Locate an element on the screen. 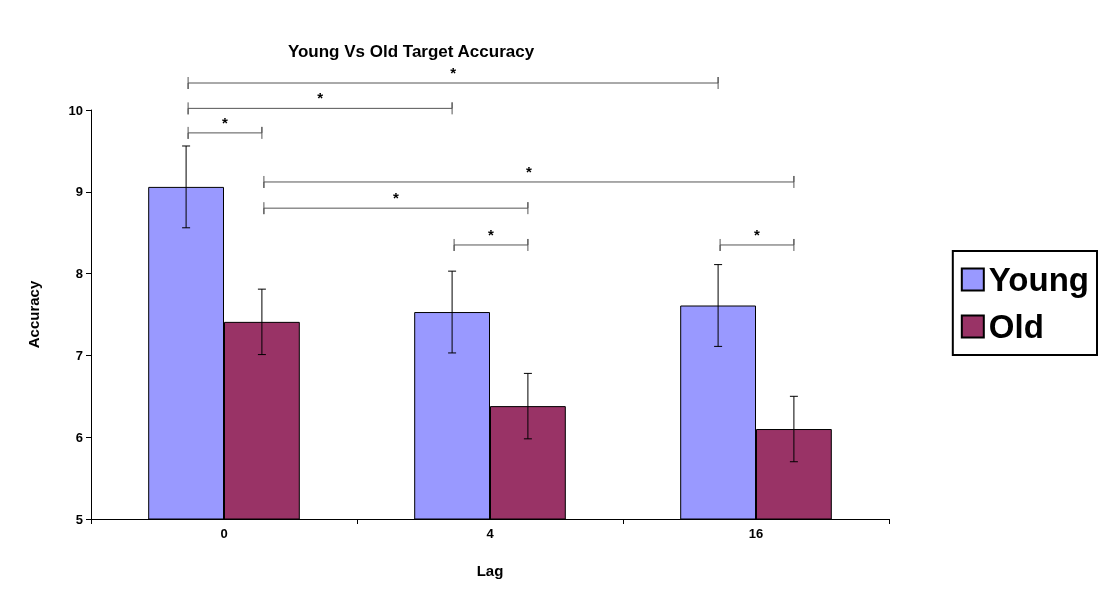 The image size is (1107, 606). y-tick-label: 7 is located at coordinates (79, 355).